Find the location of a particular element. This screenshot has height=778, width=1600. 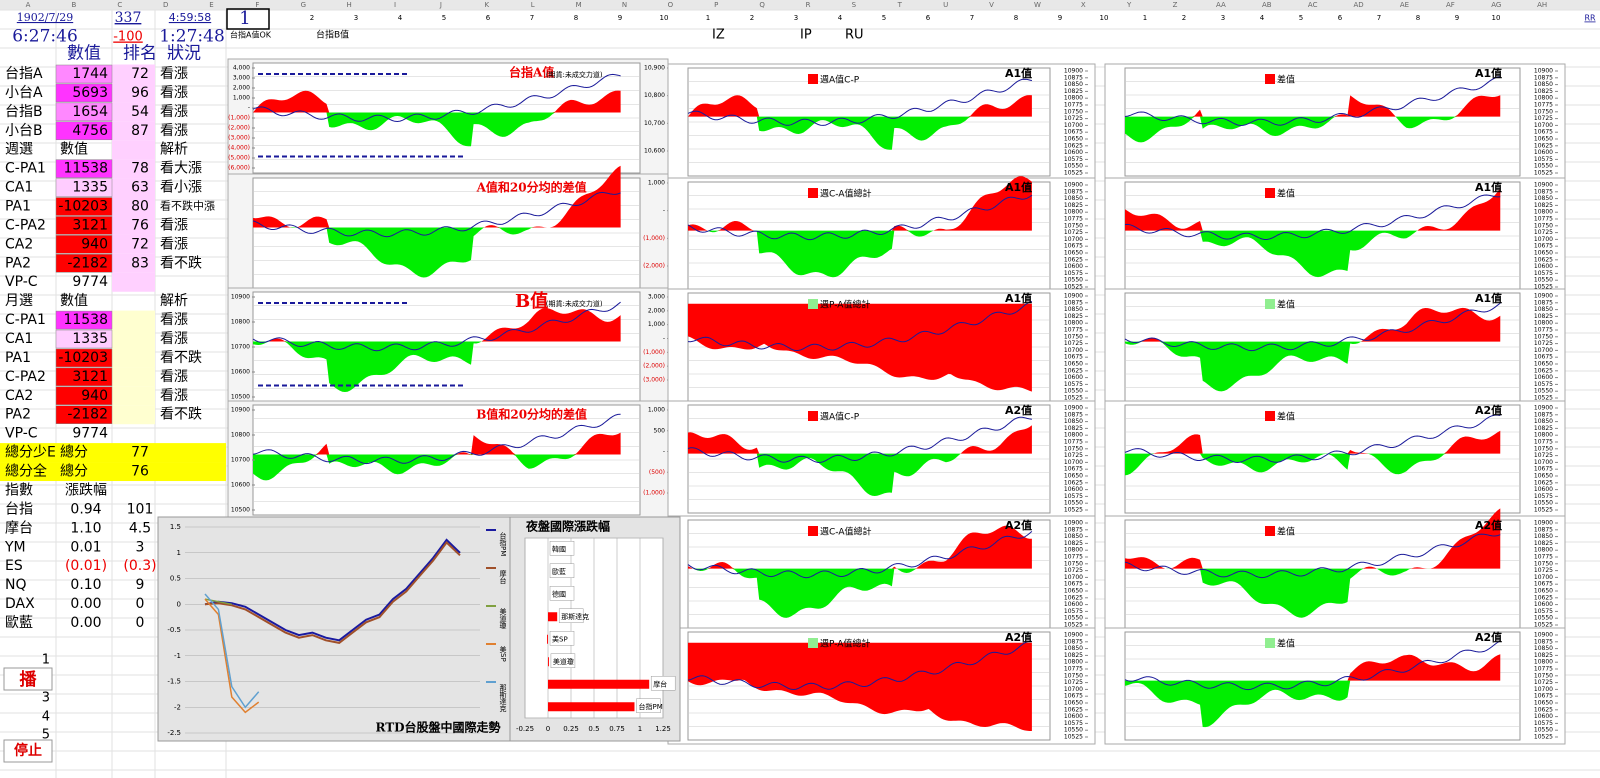

column-number: 9 is located at coordinates (1457, 18).